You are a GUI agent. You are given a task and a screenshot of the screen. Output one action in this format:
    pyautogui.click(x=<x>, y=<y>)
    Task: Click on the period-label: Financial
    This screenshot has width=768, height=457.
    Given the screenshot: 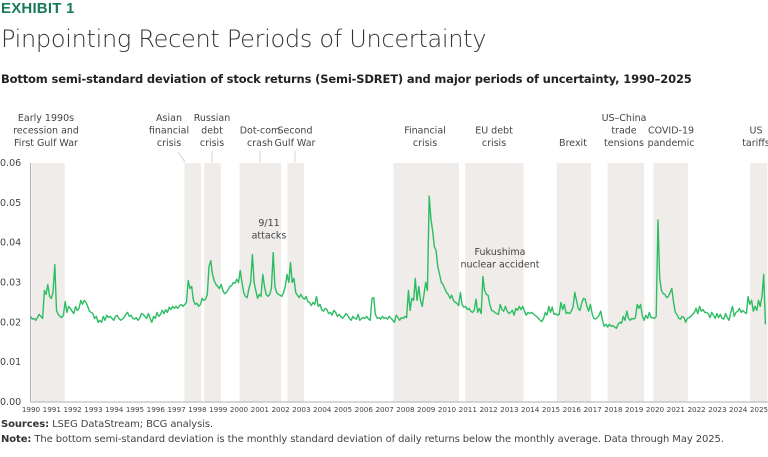 What is the action you would take?
    pyautogui.click(x=425, y=131)
    